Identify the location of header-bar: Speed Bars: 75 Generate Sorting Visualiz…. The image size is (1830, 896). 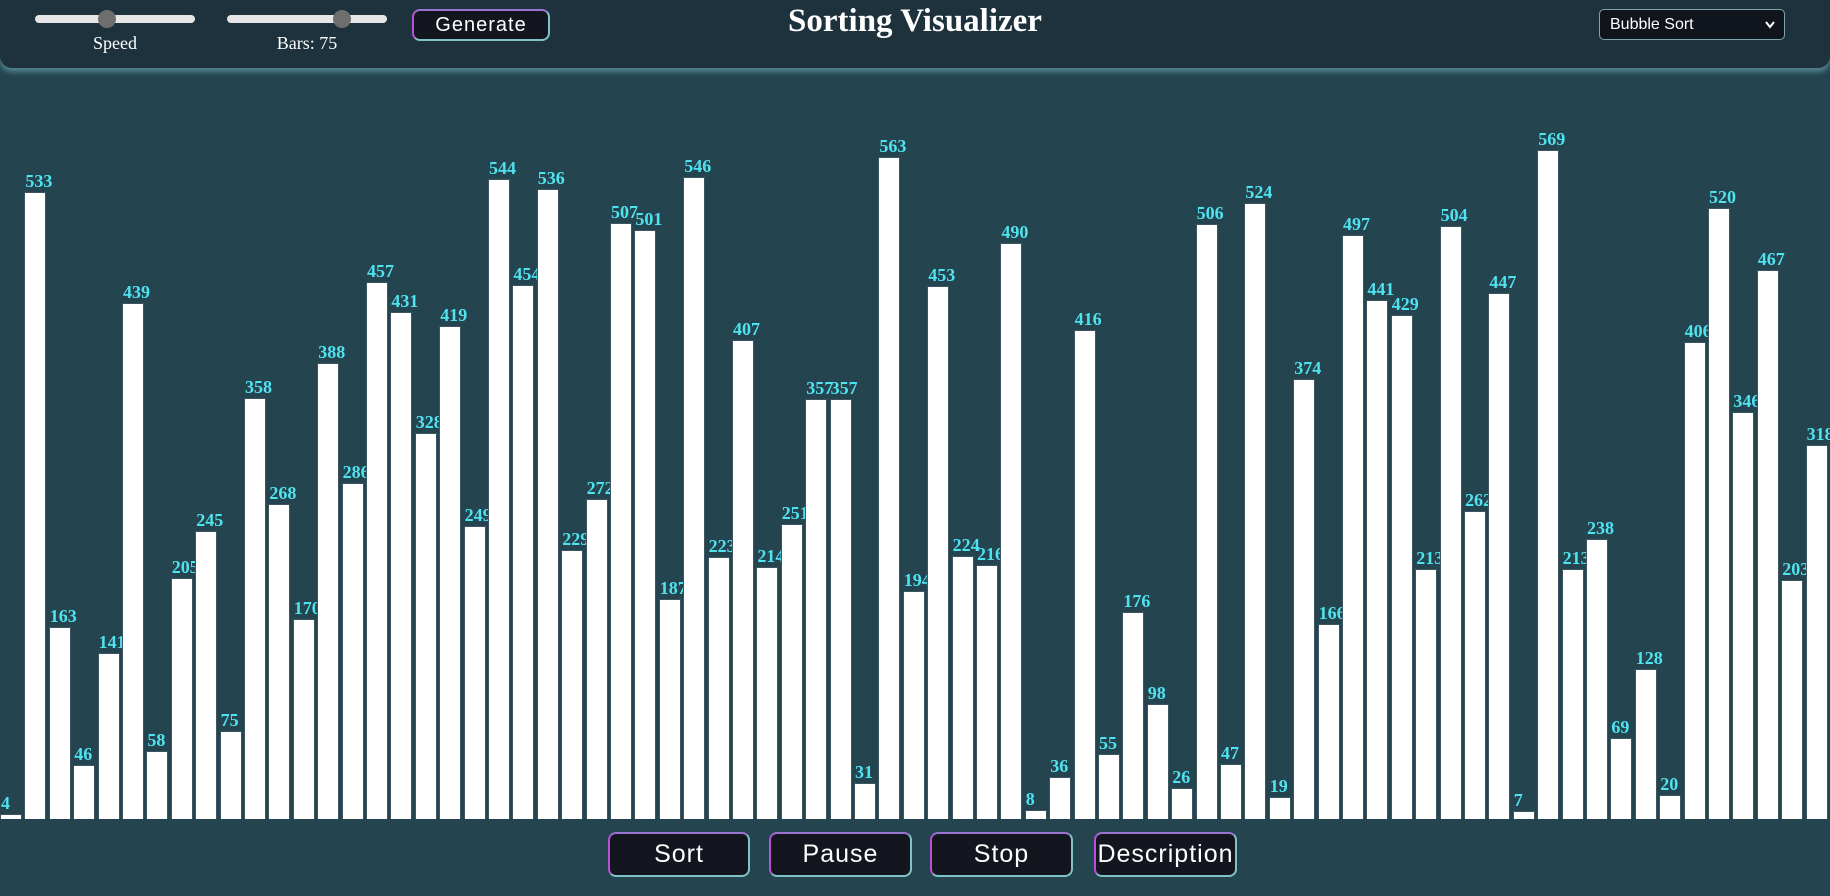
(915, 34).